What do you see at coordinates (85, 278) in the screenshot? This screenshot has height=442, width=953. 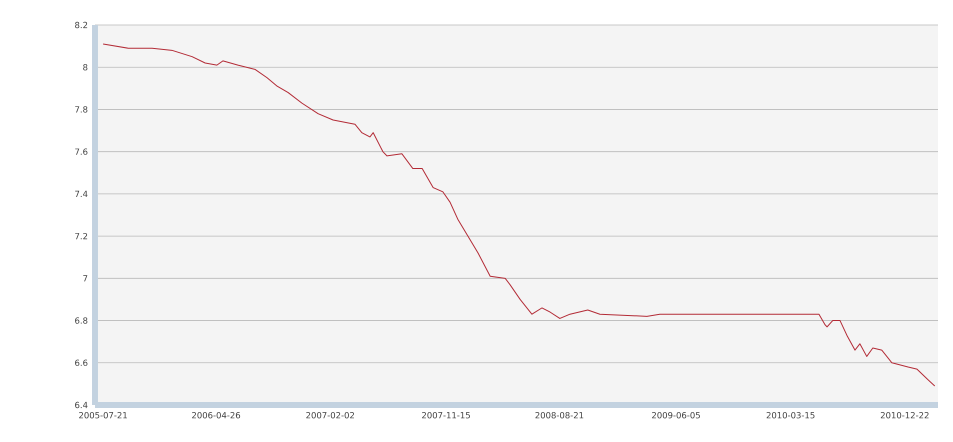 I see `y-tick-label: 7` at bounding box center [85, 278].